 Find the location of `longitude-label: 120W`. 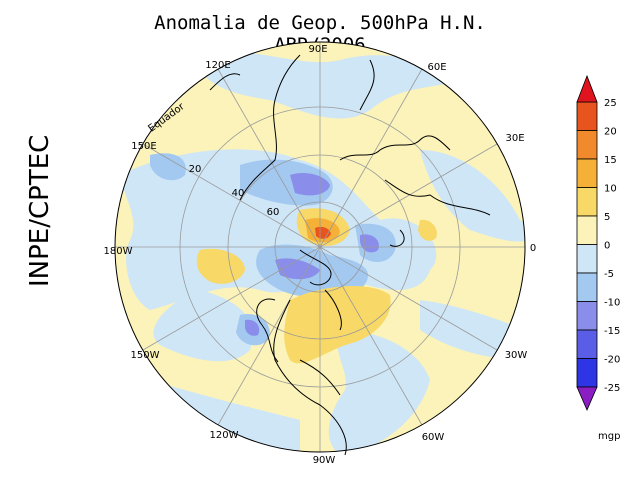

longitude-label: 120W is located at coordinates (224, 435).